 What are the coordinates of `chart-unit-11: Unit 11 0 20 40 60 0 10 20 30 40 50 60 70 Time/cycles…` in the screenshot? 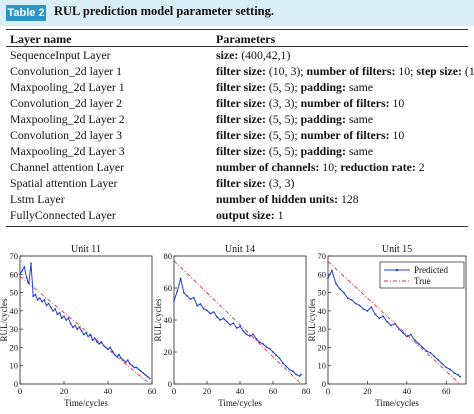 It's located at (78, 326).